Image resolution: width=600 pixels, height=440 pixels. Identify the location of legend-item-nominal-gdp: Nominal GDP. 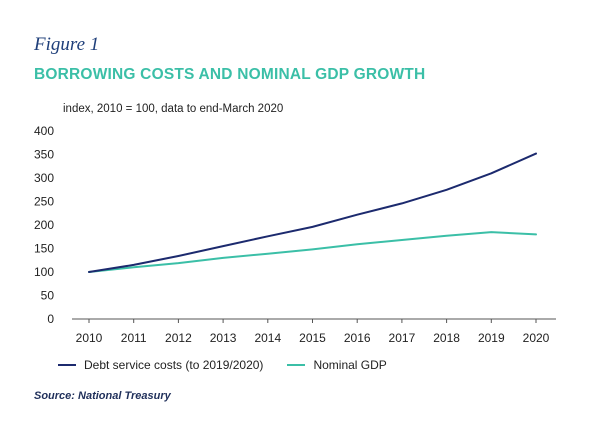
(337, 365).